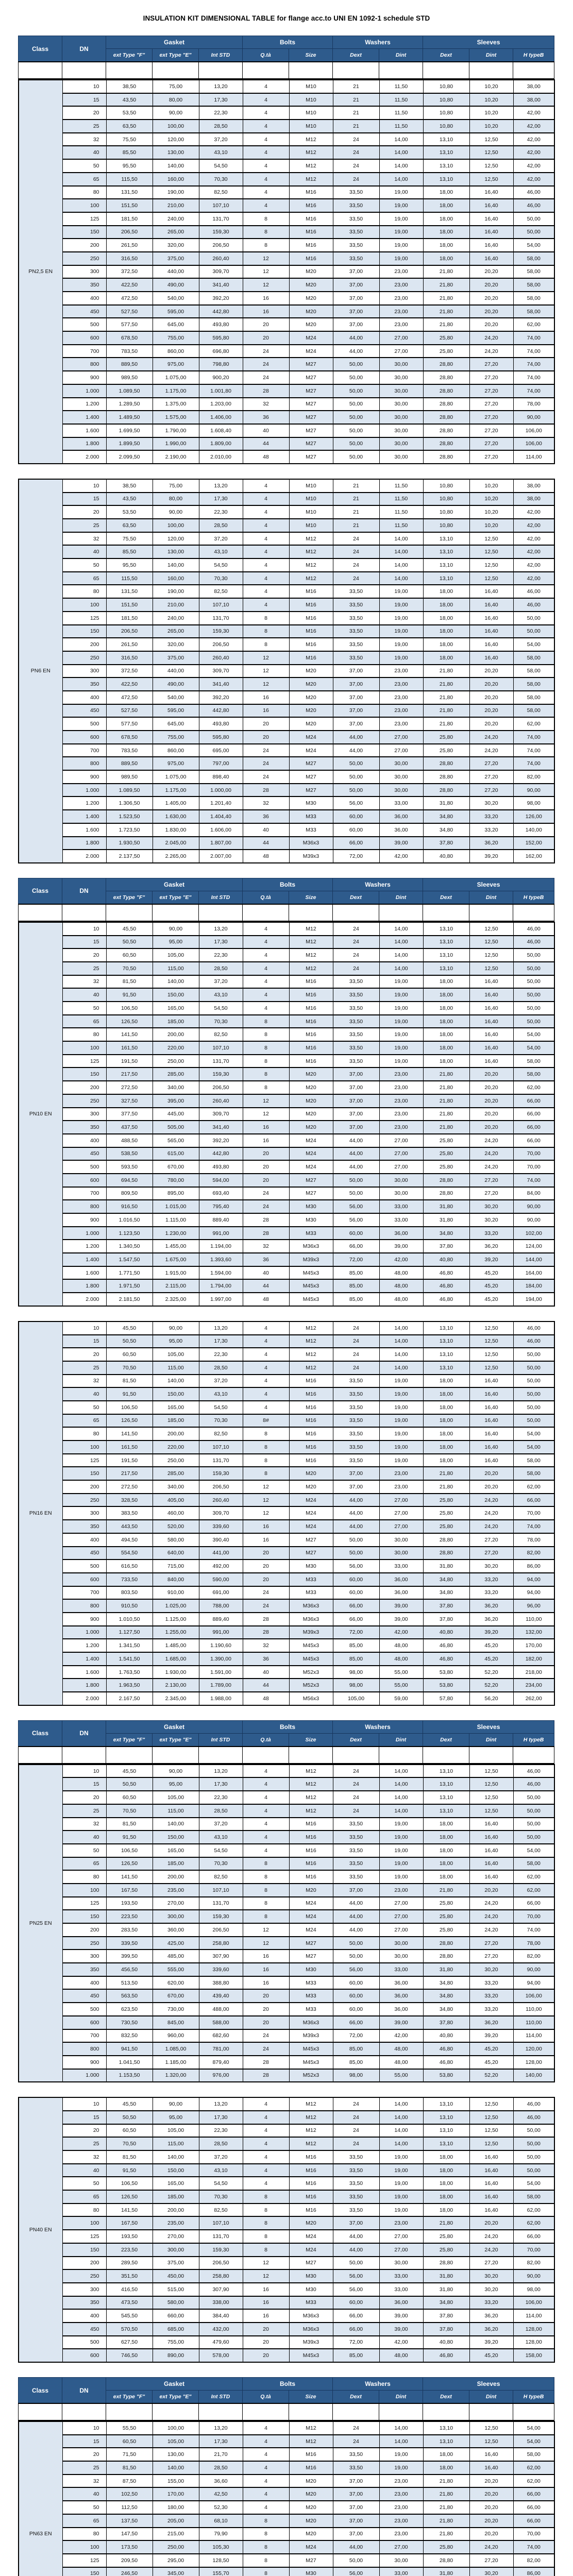  What do you see at coordinates (401, 1153) in the screenshot?
I see `washer-dint-cell: 27,00` at bounding box center [401, 1153].